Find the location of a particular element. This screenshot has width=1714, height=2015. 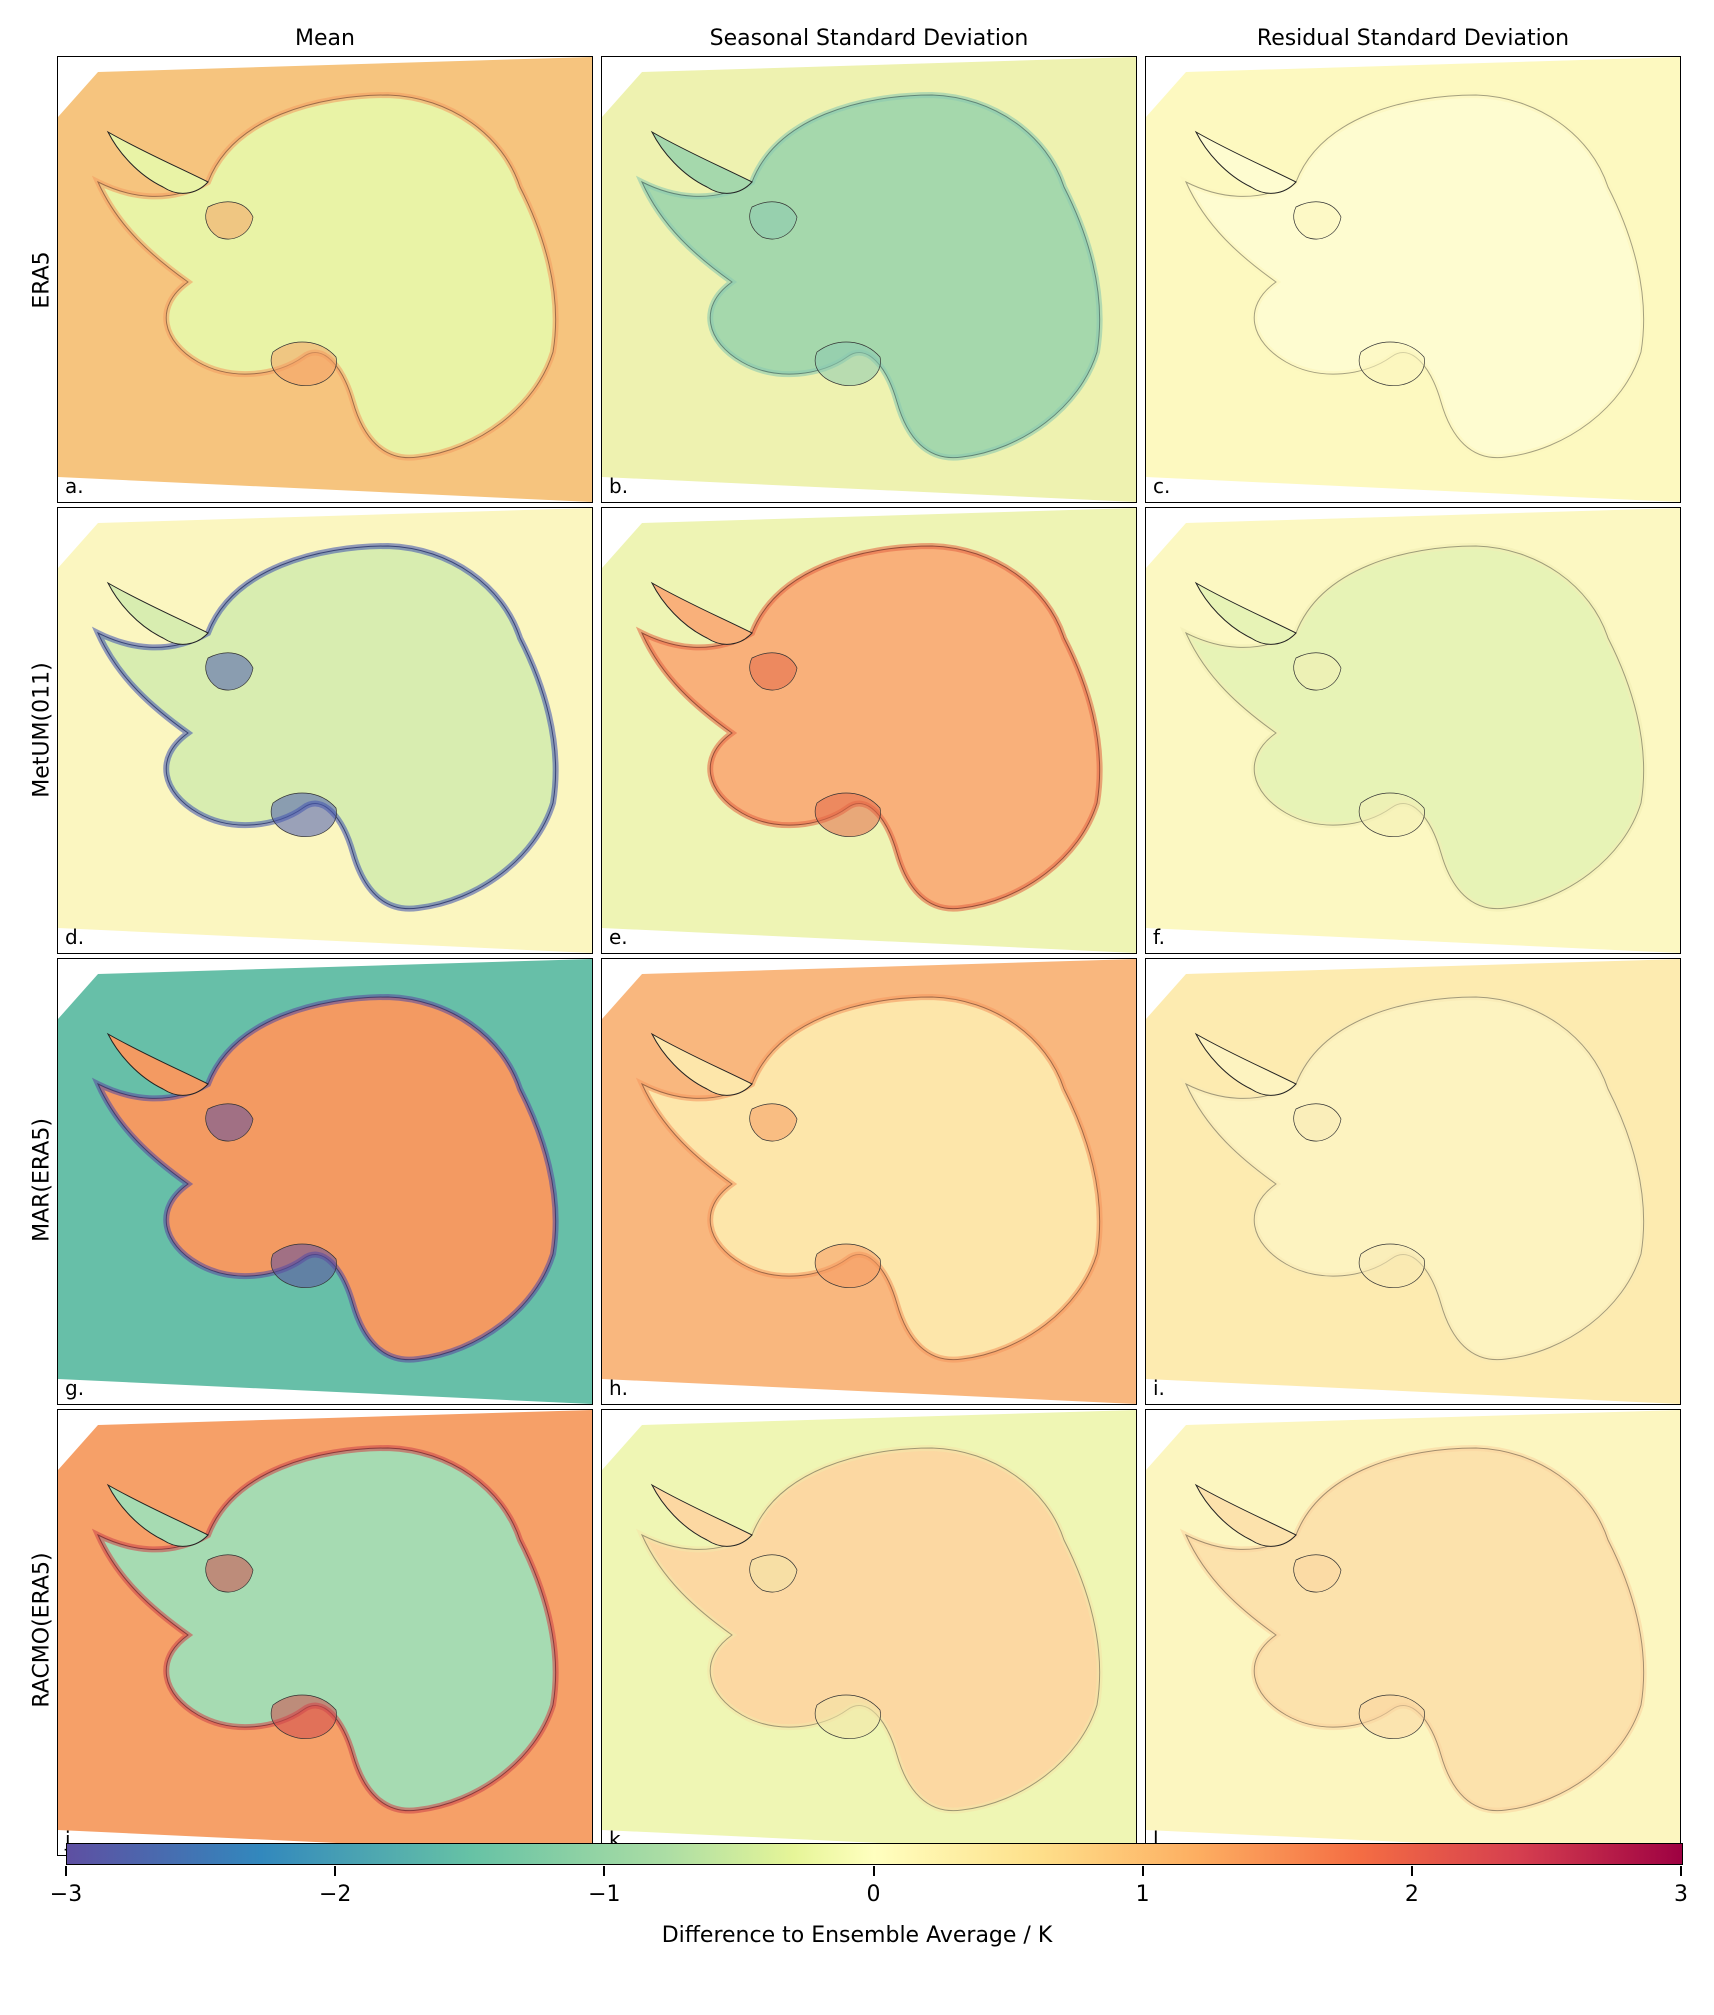

panel-letter: h. is located at coordinates (619, 1388).